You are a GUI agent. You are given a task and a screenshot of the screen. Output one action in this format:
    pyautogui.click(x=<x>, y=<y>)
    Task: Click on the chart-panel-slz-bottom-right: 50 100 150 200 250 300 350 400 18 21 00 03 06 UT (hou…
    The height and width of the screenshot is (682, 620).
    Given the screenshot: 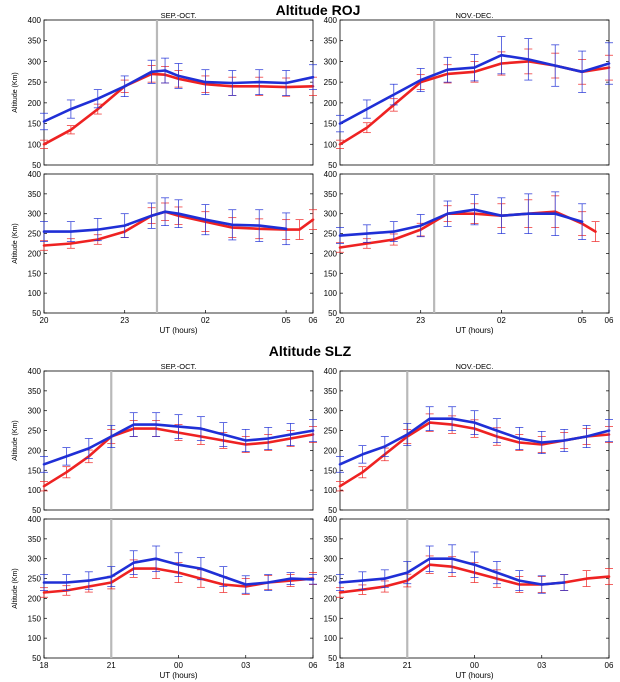 What is the action you would take?
    pyautogui.click(x=469, y=597)
    